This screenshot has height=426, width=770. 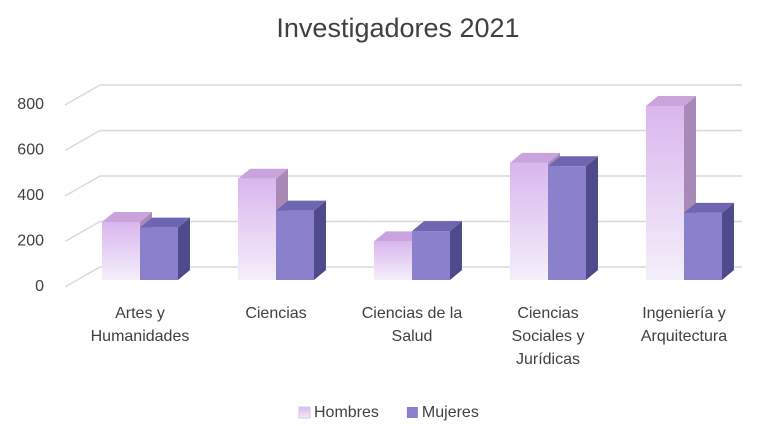 I want to click on x-tick-label-line: Sociales y, so click(x=548, y=336).